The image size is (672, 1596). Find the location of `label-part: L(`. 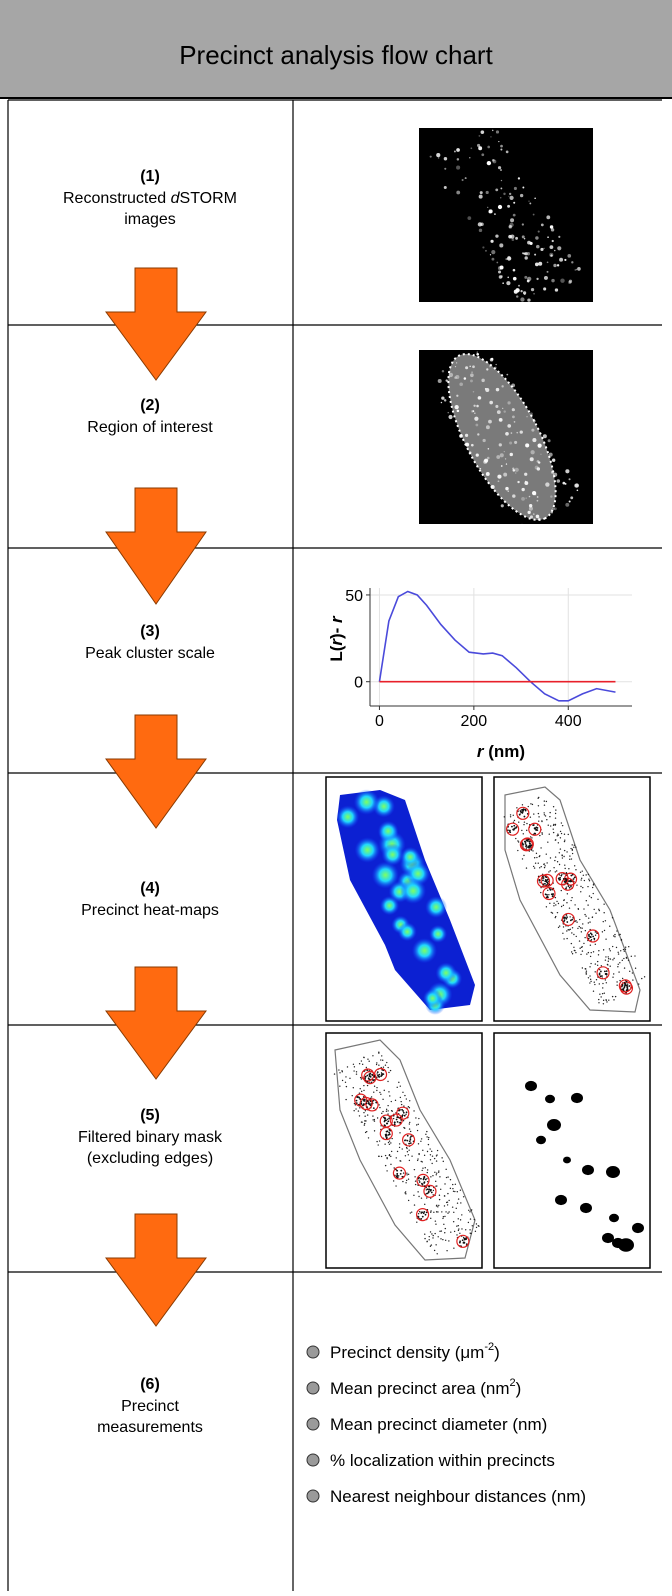

label-part: L( is located at coordinates (336, 653).